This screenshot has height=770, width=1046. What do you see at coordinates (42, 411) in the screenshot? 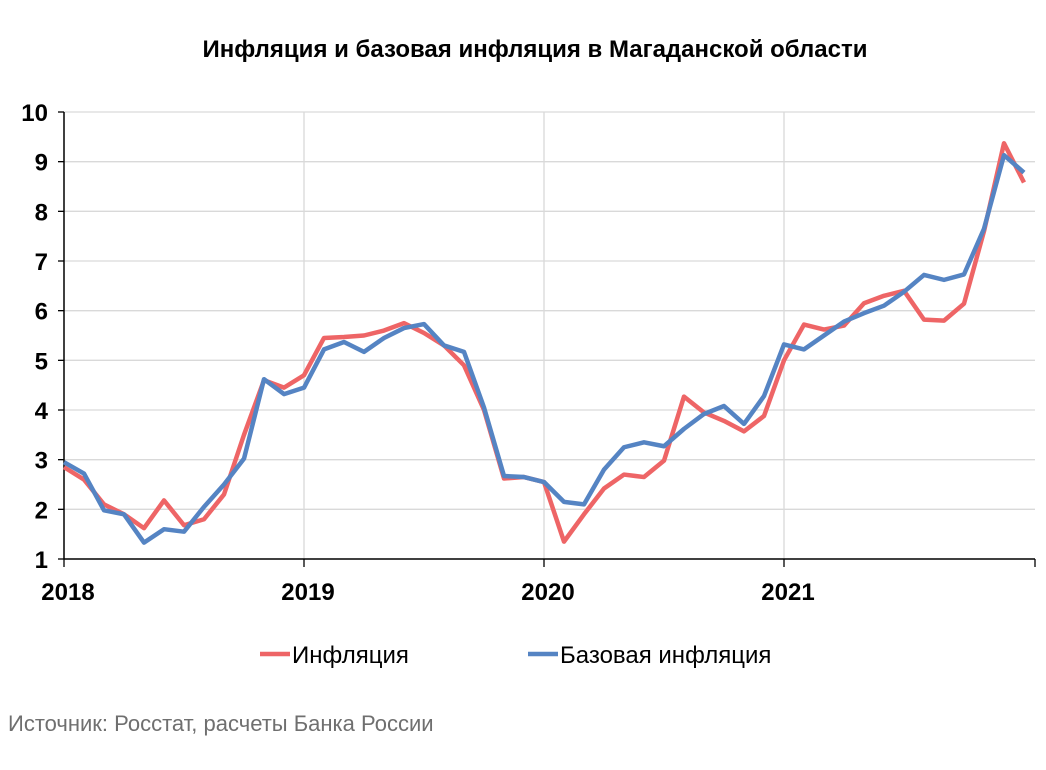
I see `y-tick-label: 4` at bounding box center [42, 411].